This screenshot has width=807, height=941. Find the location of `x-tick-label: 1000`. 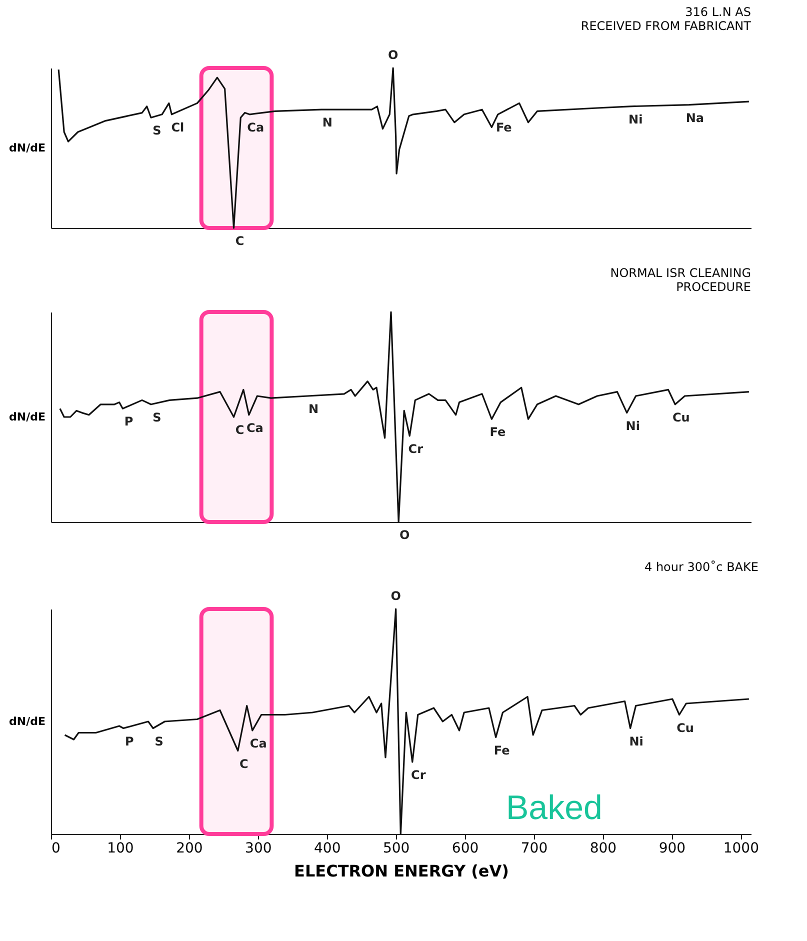

x-tick-label: 1000 is located at coordinates (741, 848).